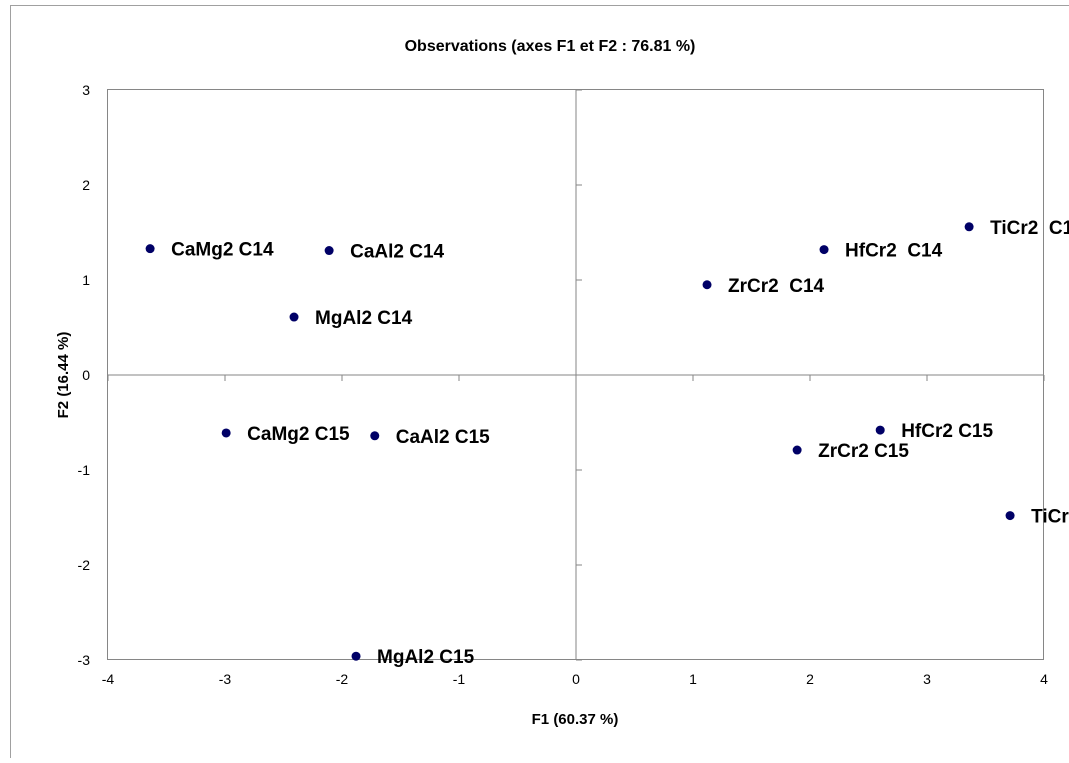 This screenshot has height=763, width=1069. What do you see at coordinates (947, 431) in the screenshot?
I see `point-label: HfCr2 C15` at bounding box center [947, 431].